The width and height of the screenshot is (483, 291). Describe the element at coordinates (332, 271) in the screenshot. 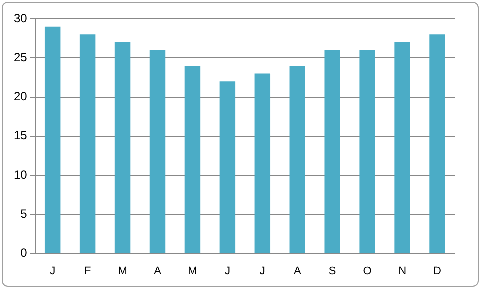

I see `x-tick-label: S` at that location.